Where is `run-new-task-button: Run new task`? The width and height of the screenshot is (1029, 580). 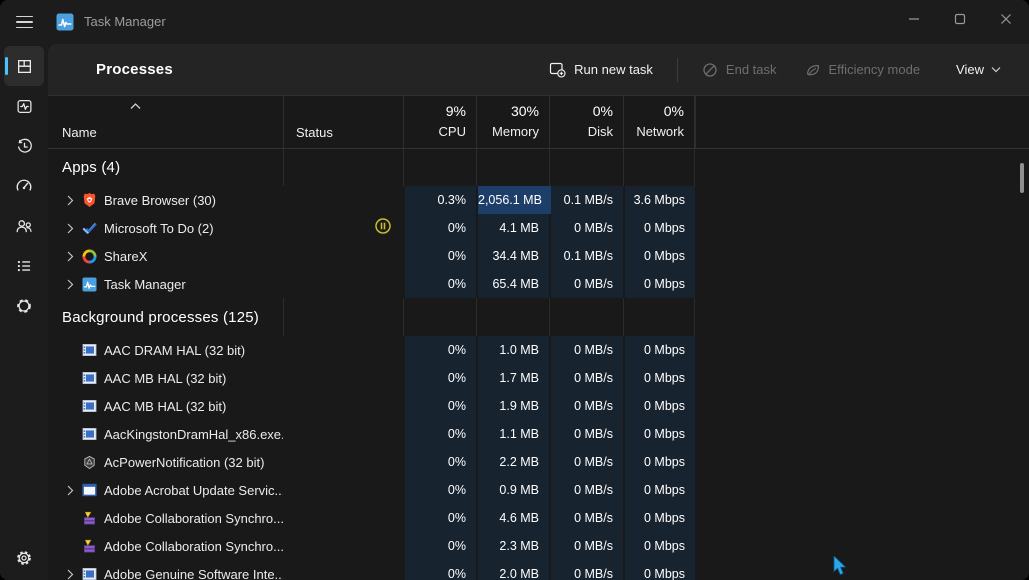
run-new-task-button: Run new task is located at coordinates (601, 69).